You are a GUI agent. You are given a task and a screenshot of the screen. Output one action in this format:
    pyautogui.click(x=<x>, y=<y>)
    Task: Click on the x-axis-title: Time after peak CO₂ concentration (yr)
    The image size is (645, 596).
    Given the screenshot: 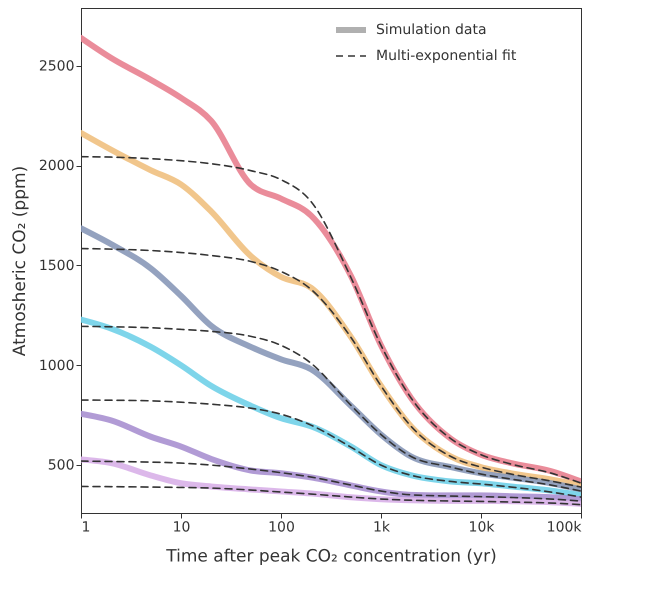 What is the action you would take?
    pyautogui.click(x=331, y=556)
    